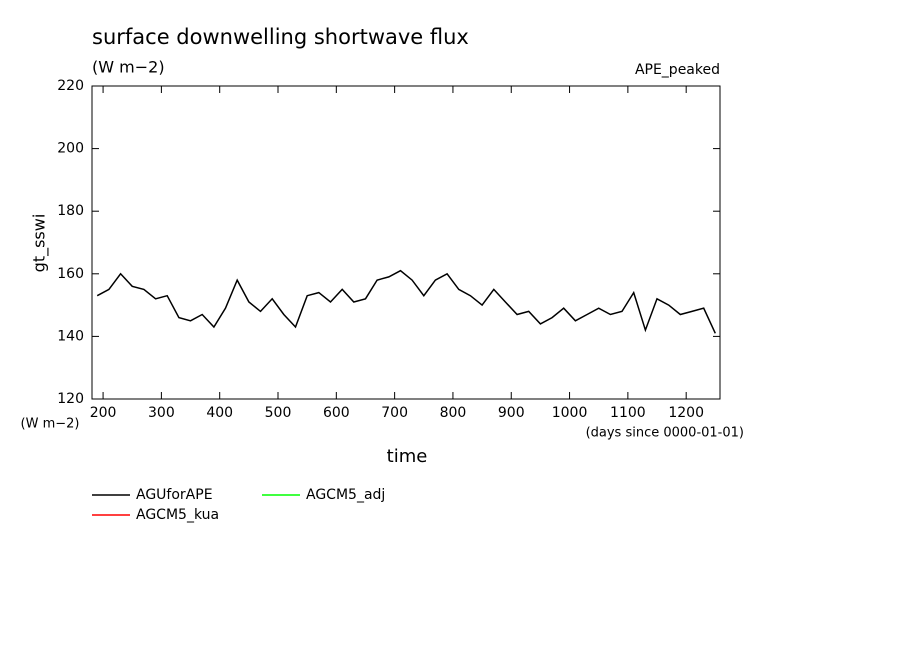 The height and width of the screenshot is (654, 904). What do you see at coordinates (407, 456) in the screenshot?
I see `x-axis-label: time` at bounding box center [407, 456].